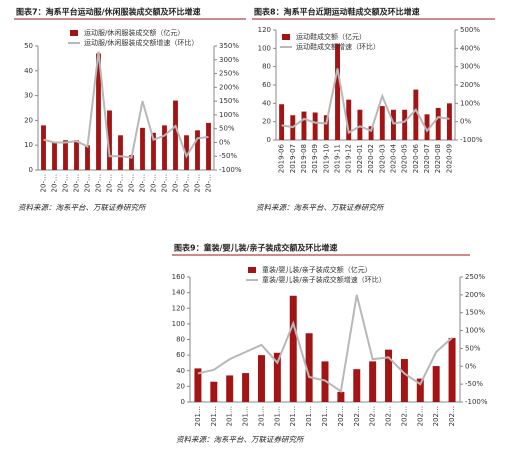  What do you see at coordinates (438, 158) in the screenshot?
I see `x-tick-label: 2020-08` at bounding box center [438, 158].